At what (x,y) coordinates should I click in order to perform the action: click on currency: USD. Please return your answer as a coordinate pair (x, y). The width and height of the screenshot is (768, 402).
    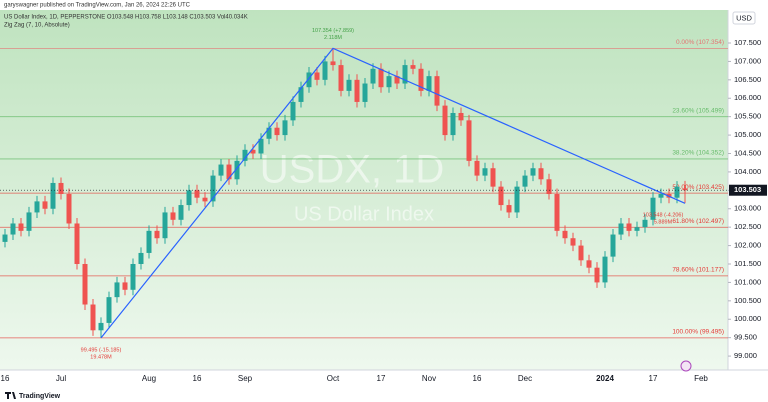
    Looking at the image, I should click on (744, 17).